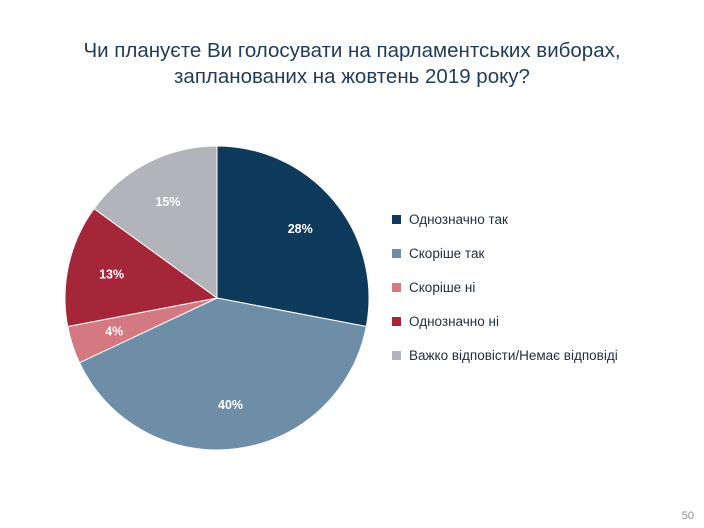 This screenshot has width=704, height=528. What do you see at coordinates (300, 229) in the screenshot?
I see `pie-data-label-1: 28%` at bounding box center [300, 229].